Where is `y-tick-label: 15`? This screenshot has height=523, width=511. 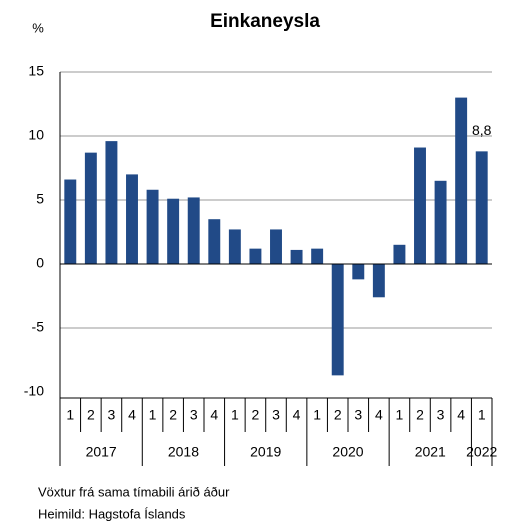
y-tick-label: 15 is located at coordinates (36, 71).